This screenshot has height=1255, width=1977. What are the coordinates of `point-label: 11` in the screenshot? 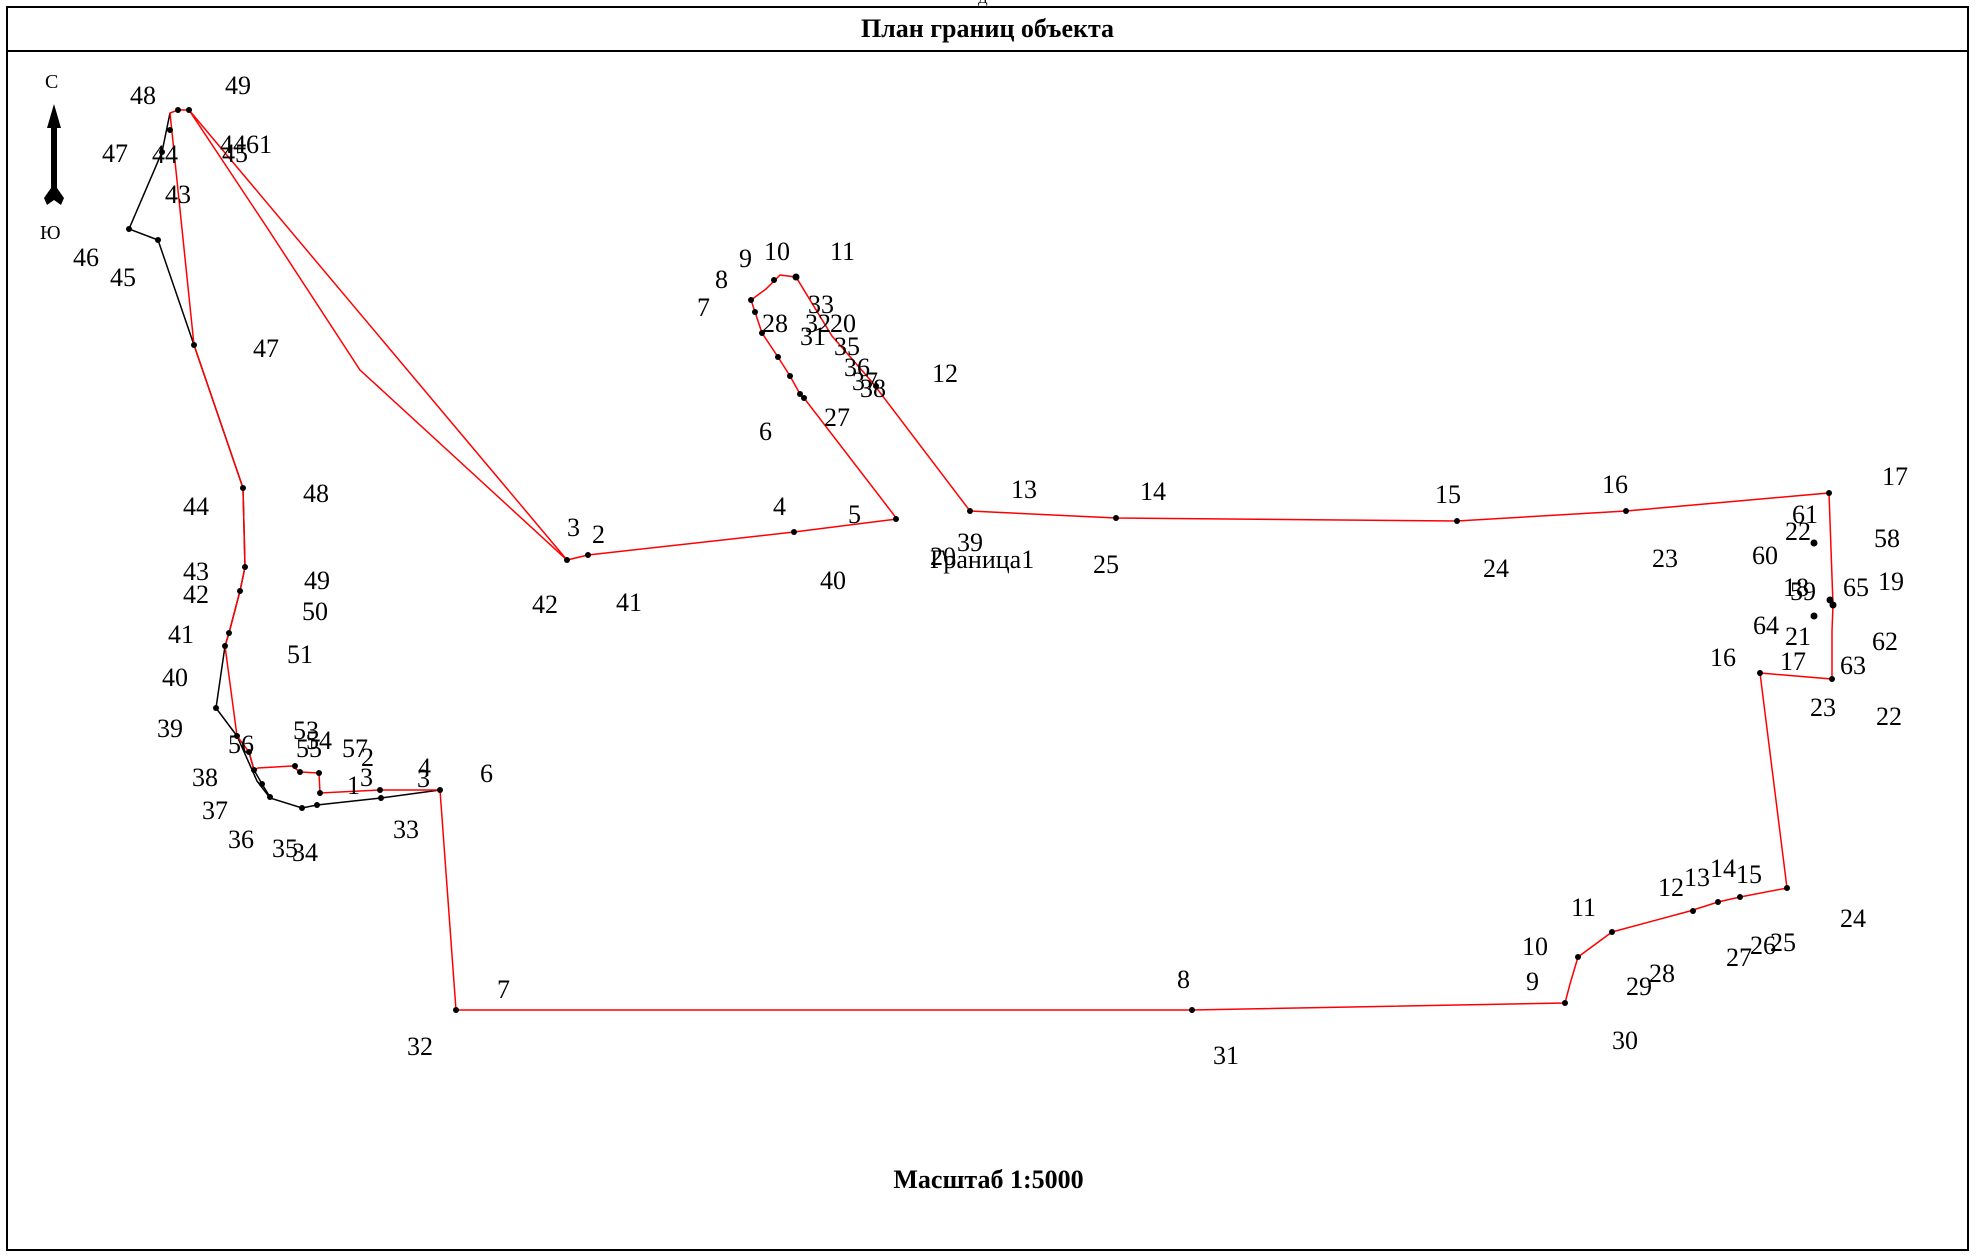 It's located at (1583, 907).